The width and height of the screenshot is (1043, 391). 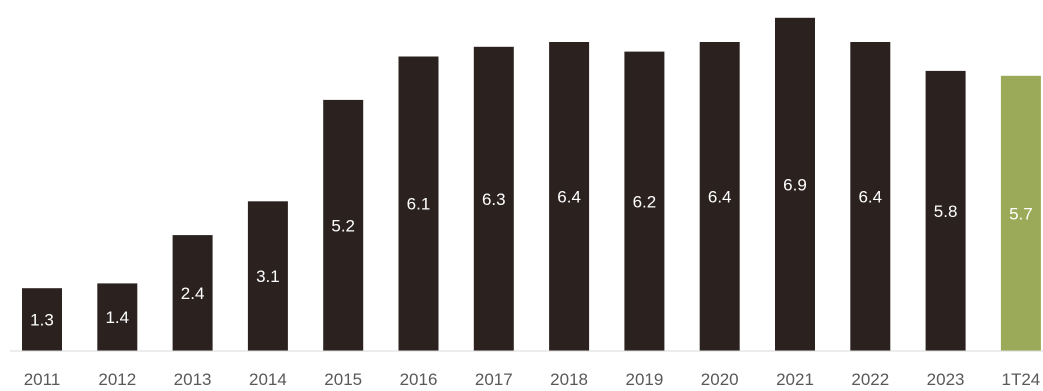 I want to click on data-label-2018: 6.4, so click(x=569, y=197).